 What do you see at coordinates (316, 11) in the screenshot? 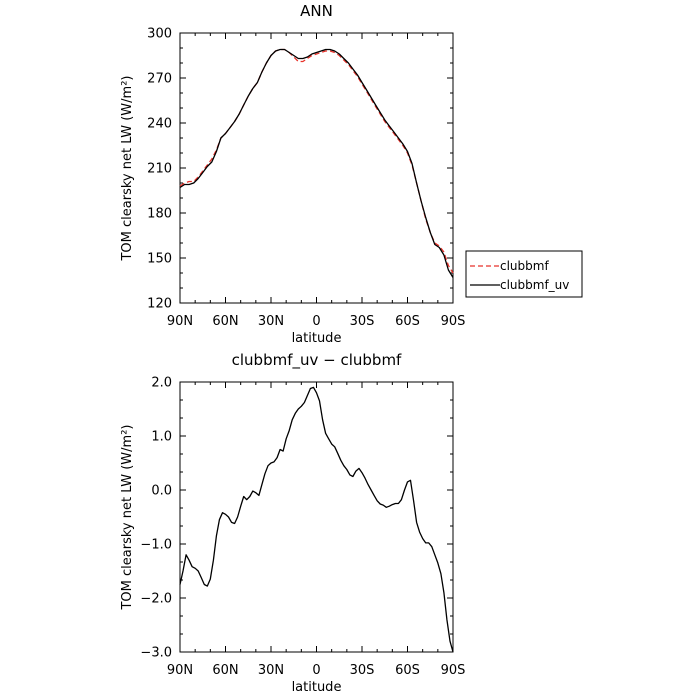
I see `chart-title: ANN` at bounding box center [316, 11].